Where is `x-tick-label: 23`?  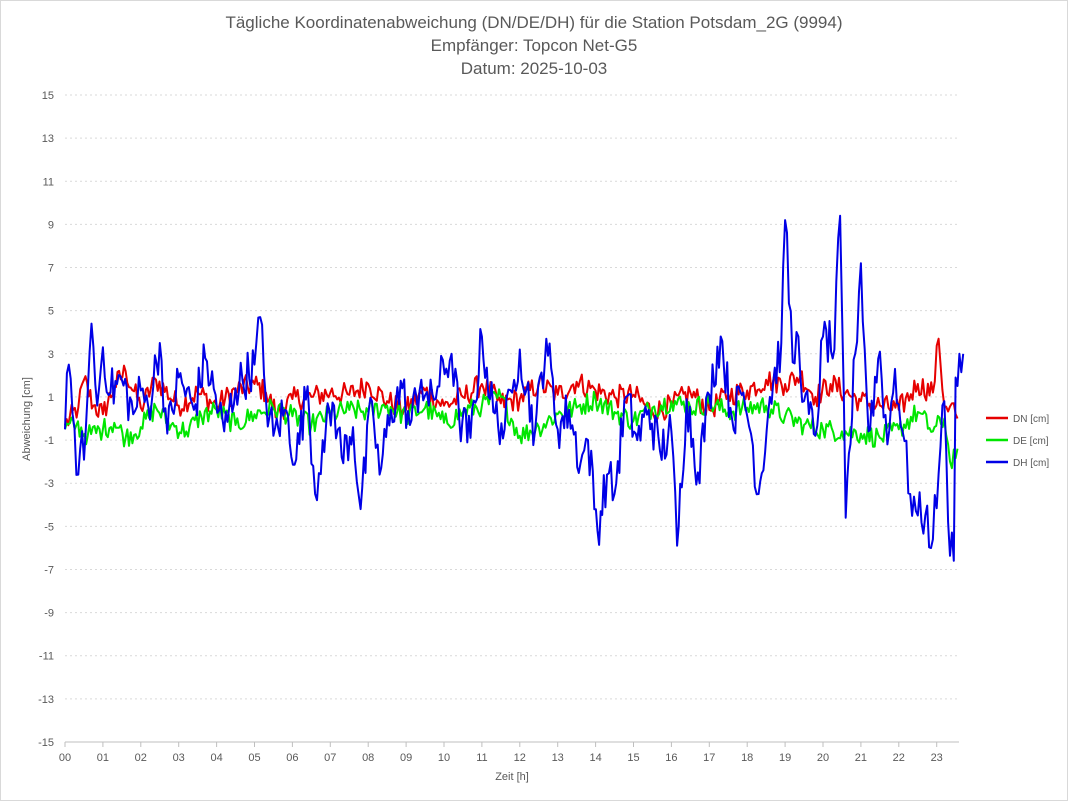 x-tick-label: 23 is located at coordinates (937, 758).